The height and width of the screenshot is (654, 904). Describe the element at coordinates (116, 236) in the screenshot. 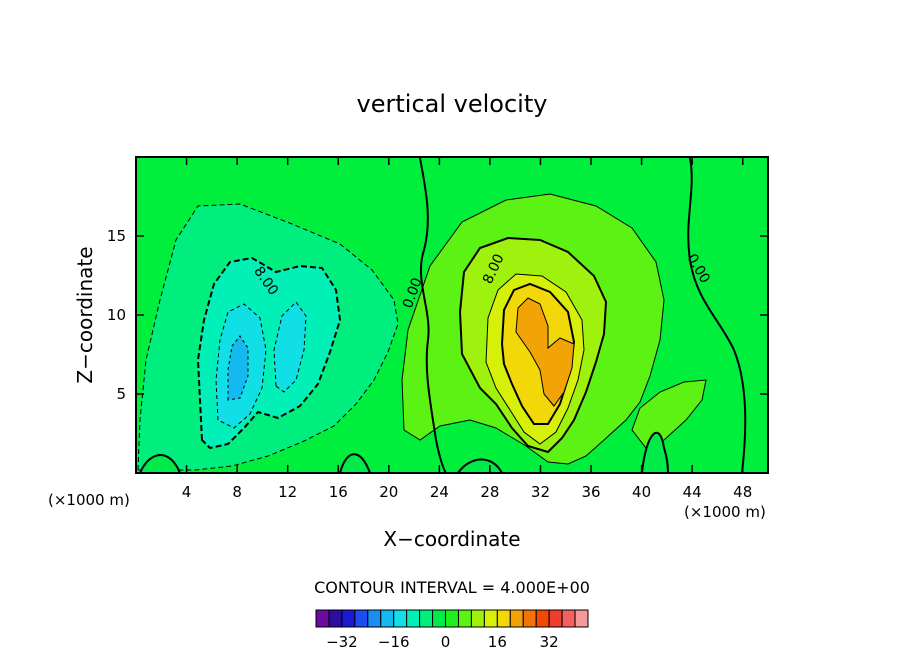

I see `y-tick-label: 15` at that location.